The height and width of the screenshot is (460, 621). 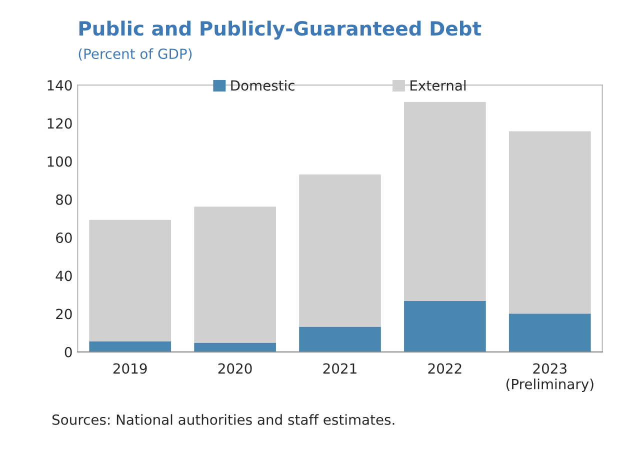 What do you see at coordinates (60, 123) in the screenshot?
I see `y-tick-label: 120` at bounding box center [60, 123].